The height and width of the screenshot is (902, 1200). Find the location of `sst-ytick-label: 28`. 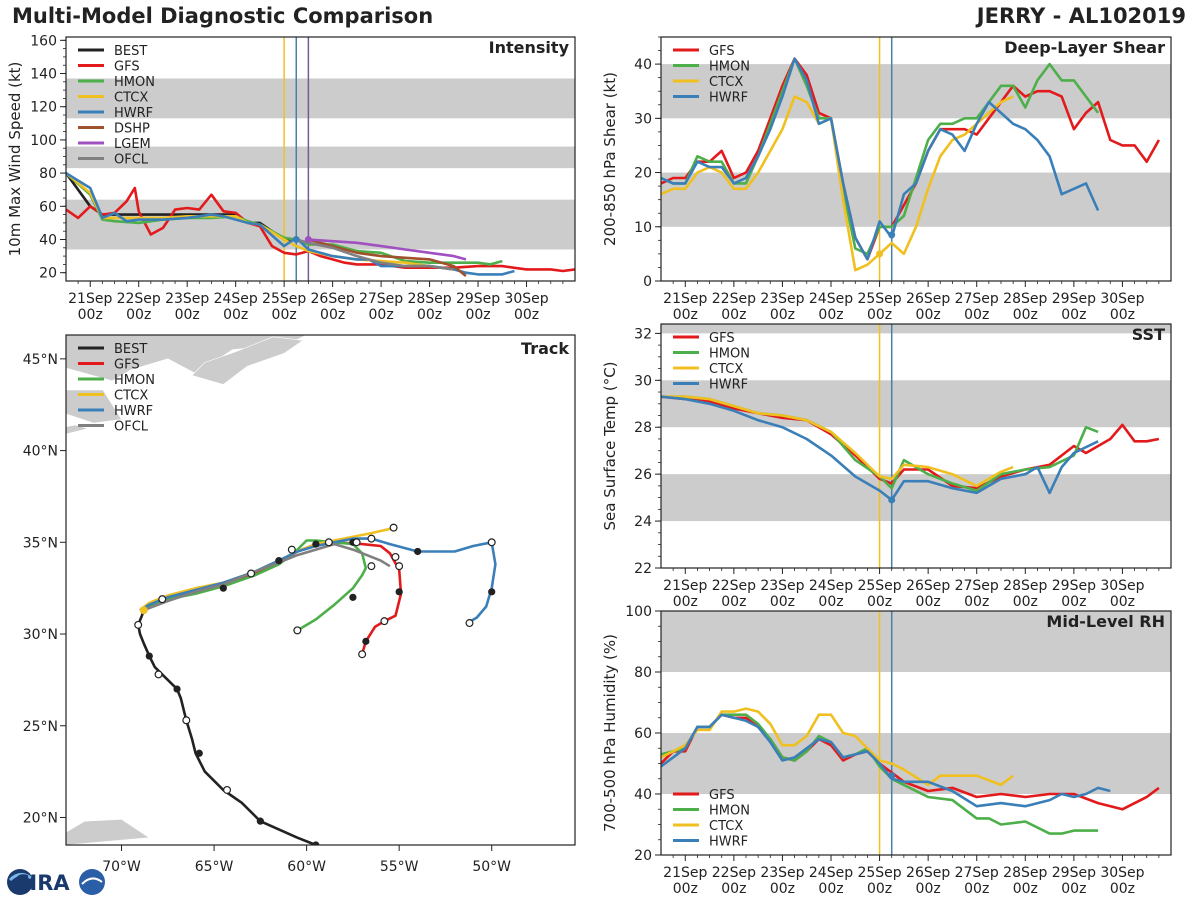

sst-ytick-label: 28 is located at coordinates (643, 428).